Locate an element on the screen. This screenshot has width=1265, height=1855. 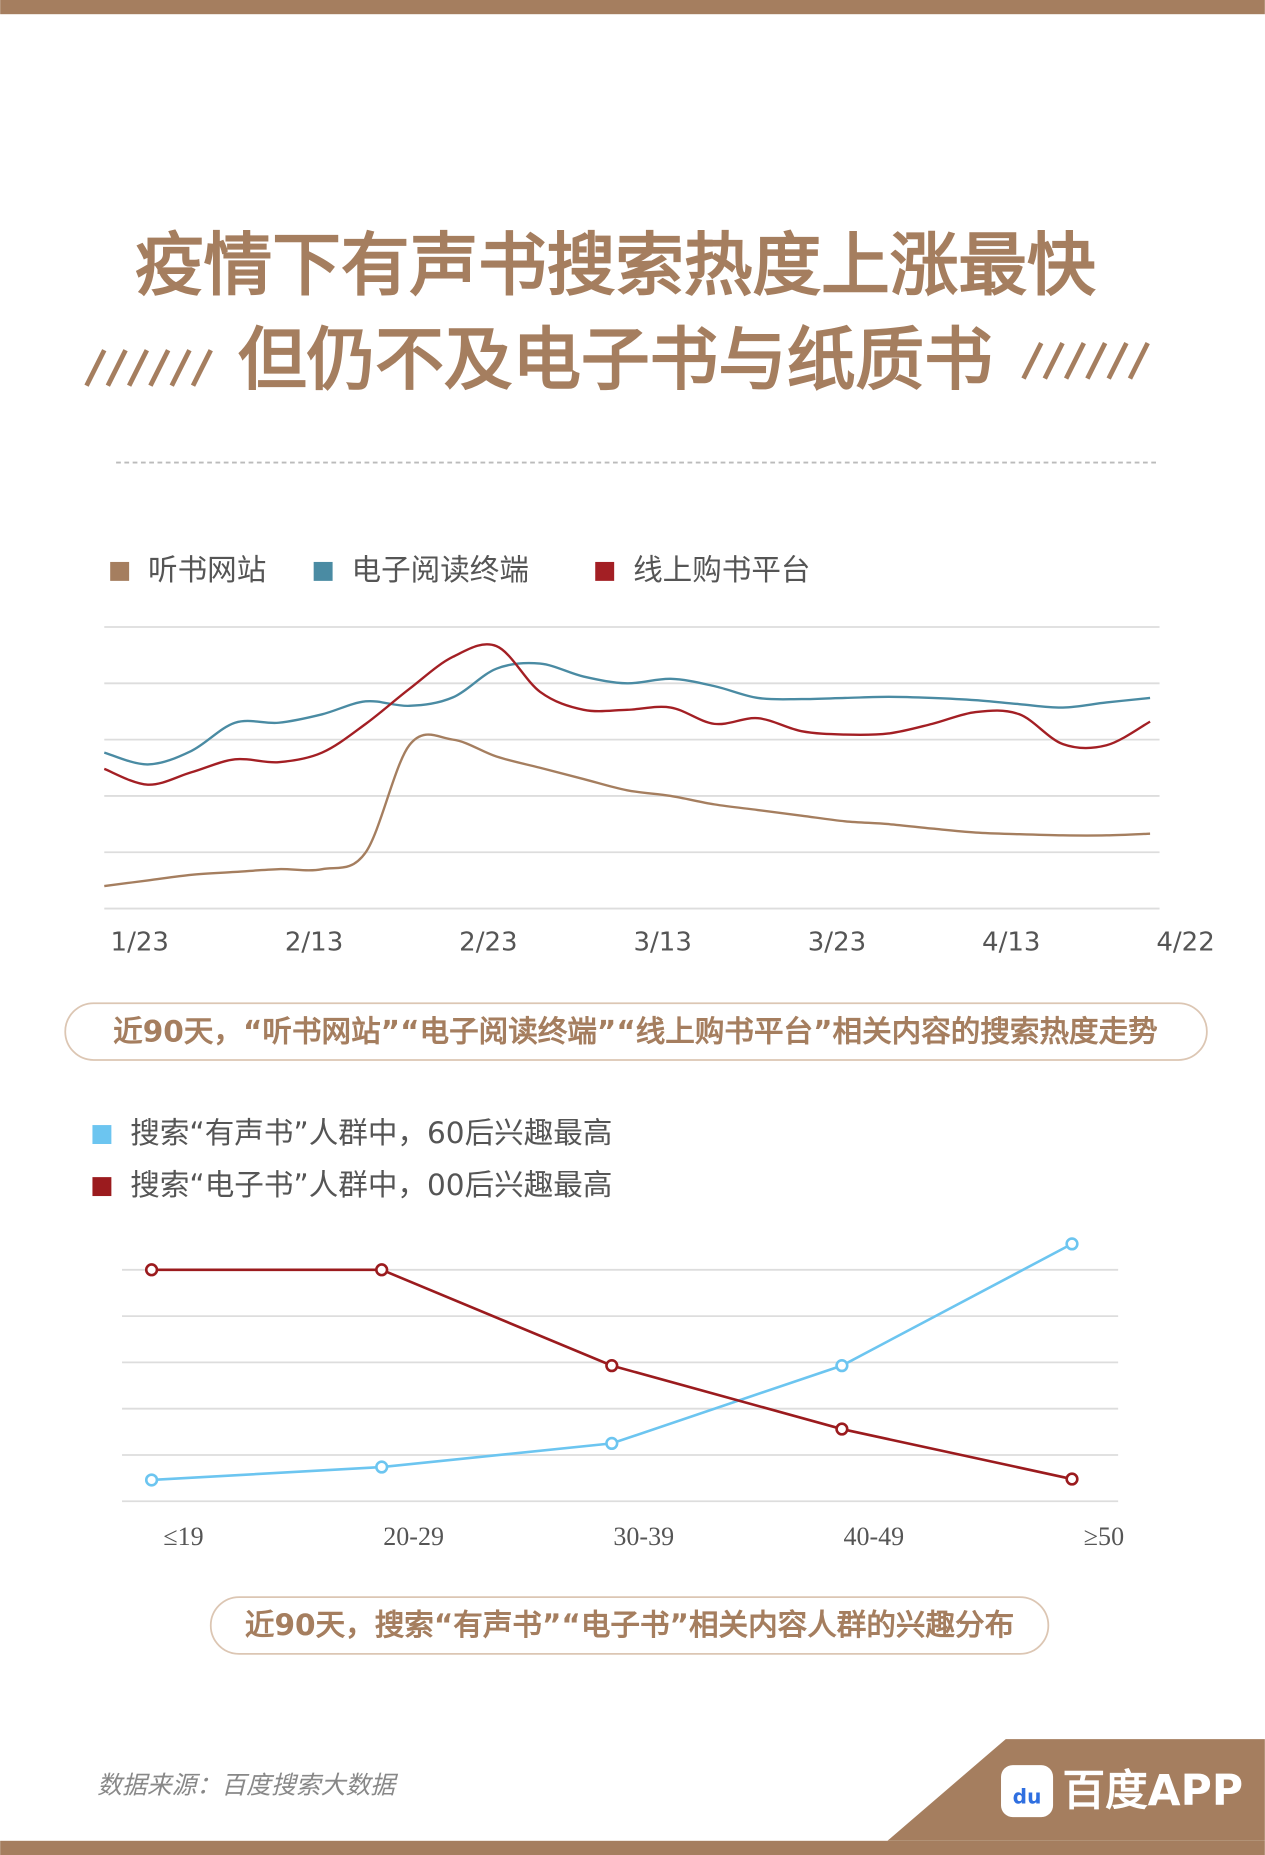
x-tick-label: 4/22 is located at coordinates (1185, 942).